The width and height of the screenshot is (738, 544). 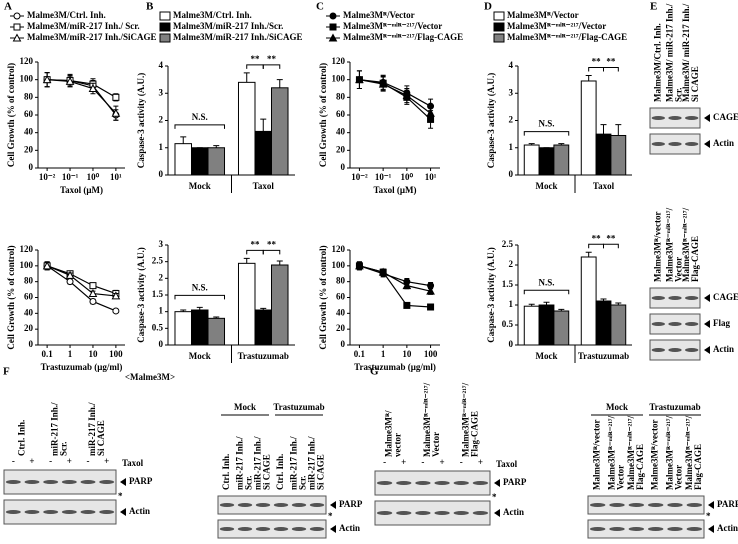 I want to click on annotation: N.S., so click(x=546, y=282).